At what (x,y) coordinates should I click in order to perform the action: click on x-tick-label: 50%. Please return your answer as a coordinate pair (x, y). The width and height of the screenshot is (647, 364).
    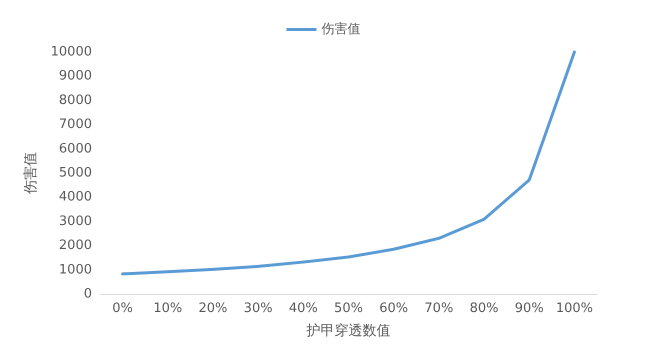
    Looking at the image, I should click on (348, 308).